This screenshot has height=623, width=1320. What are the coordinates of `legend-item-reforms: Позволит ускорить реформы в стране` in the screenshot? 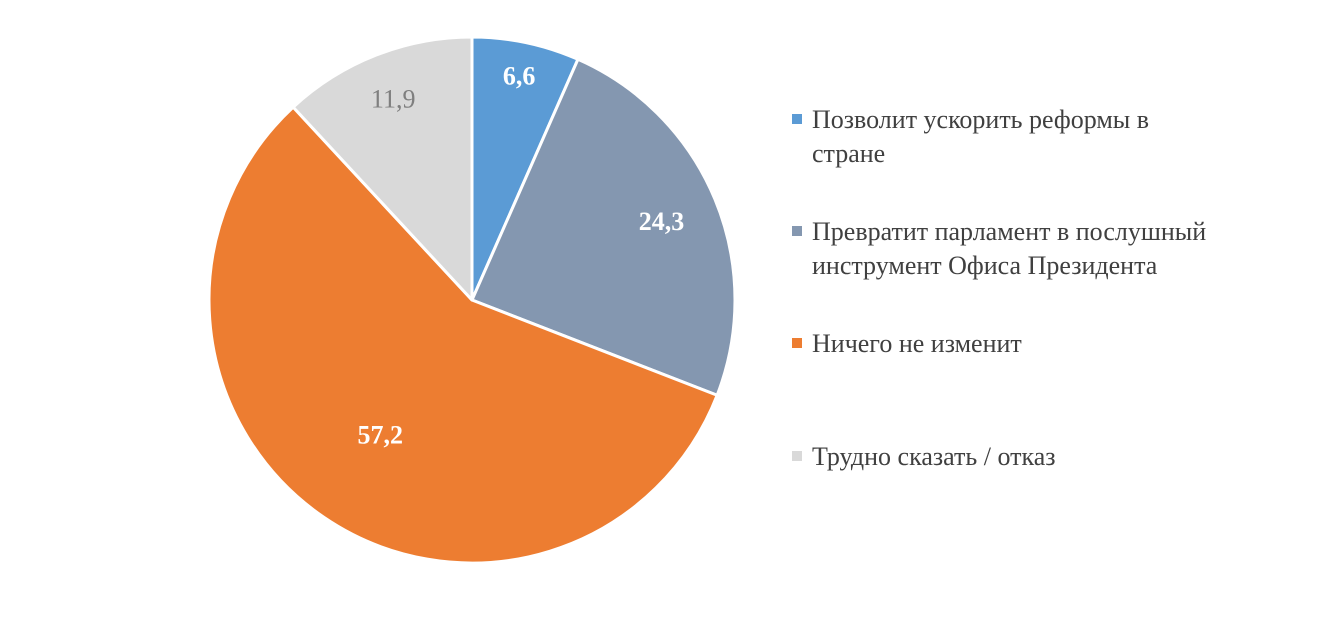 It's located at (1052, 137).